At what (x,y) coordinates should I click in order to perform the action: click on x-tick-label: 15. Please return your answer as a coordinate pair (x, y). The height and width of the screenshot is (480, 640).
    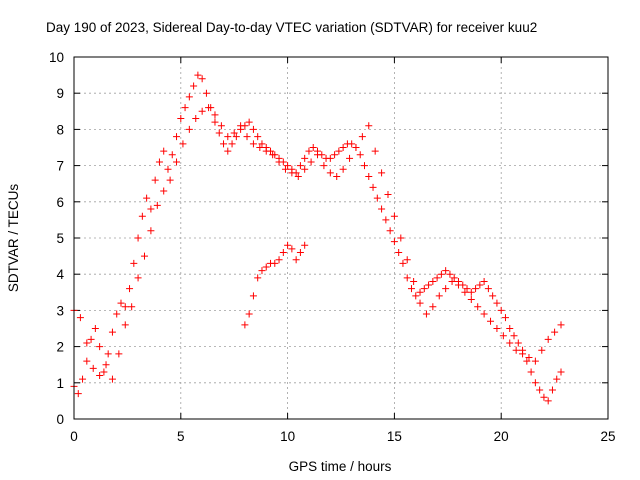
    Looking at the image, I should click on (394, 436).